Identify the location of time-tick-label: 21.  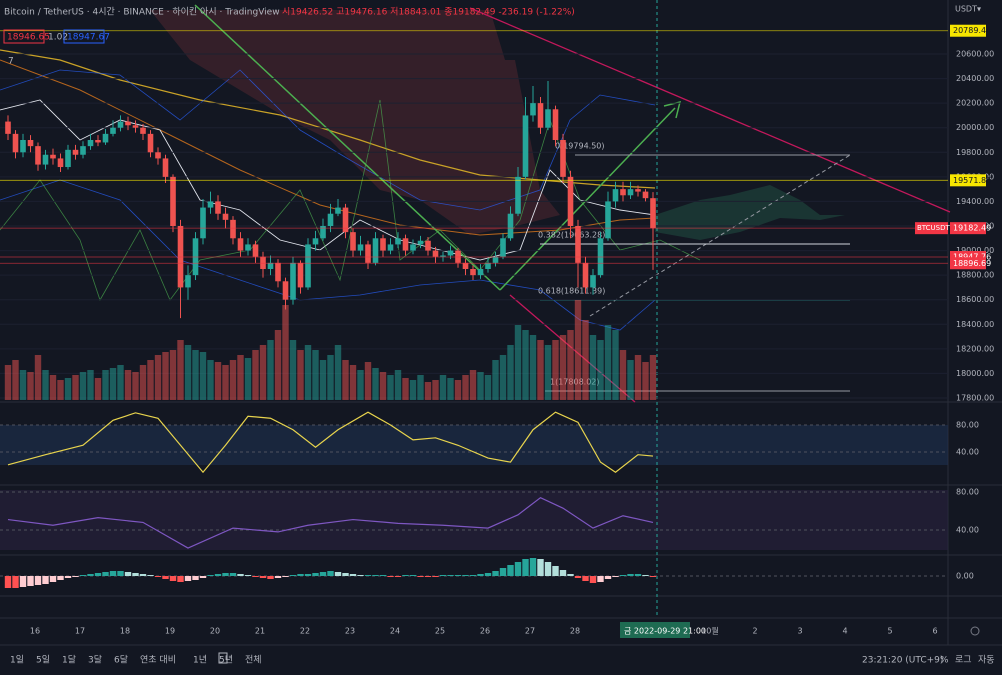
(260, 631).